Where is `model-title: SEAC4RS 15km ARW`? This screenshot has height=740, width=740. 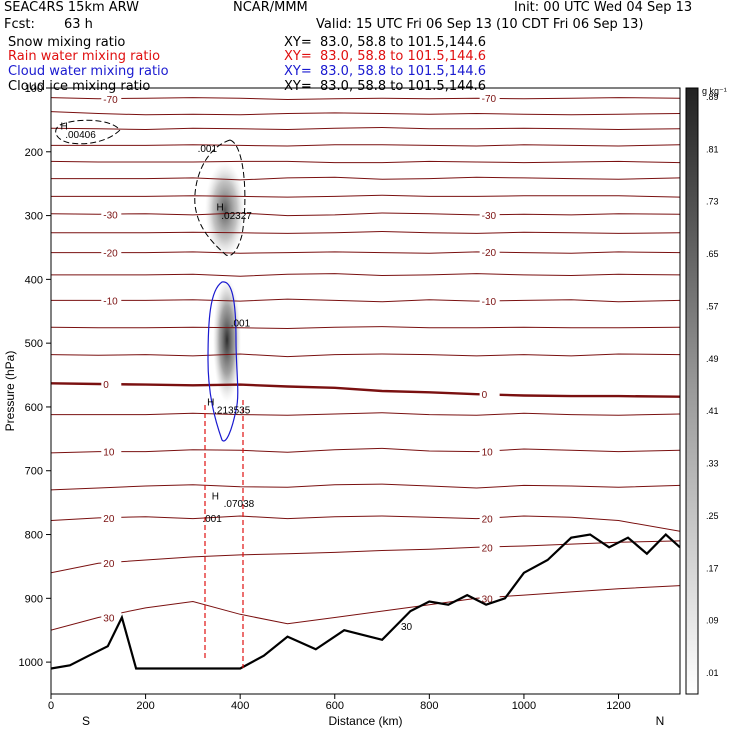
model-title: SEAC4RS 15km ARW is located at coordinates (72, 7).